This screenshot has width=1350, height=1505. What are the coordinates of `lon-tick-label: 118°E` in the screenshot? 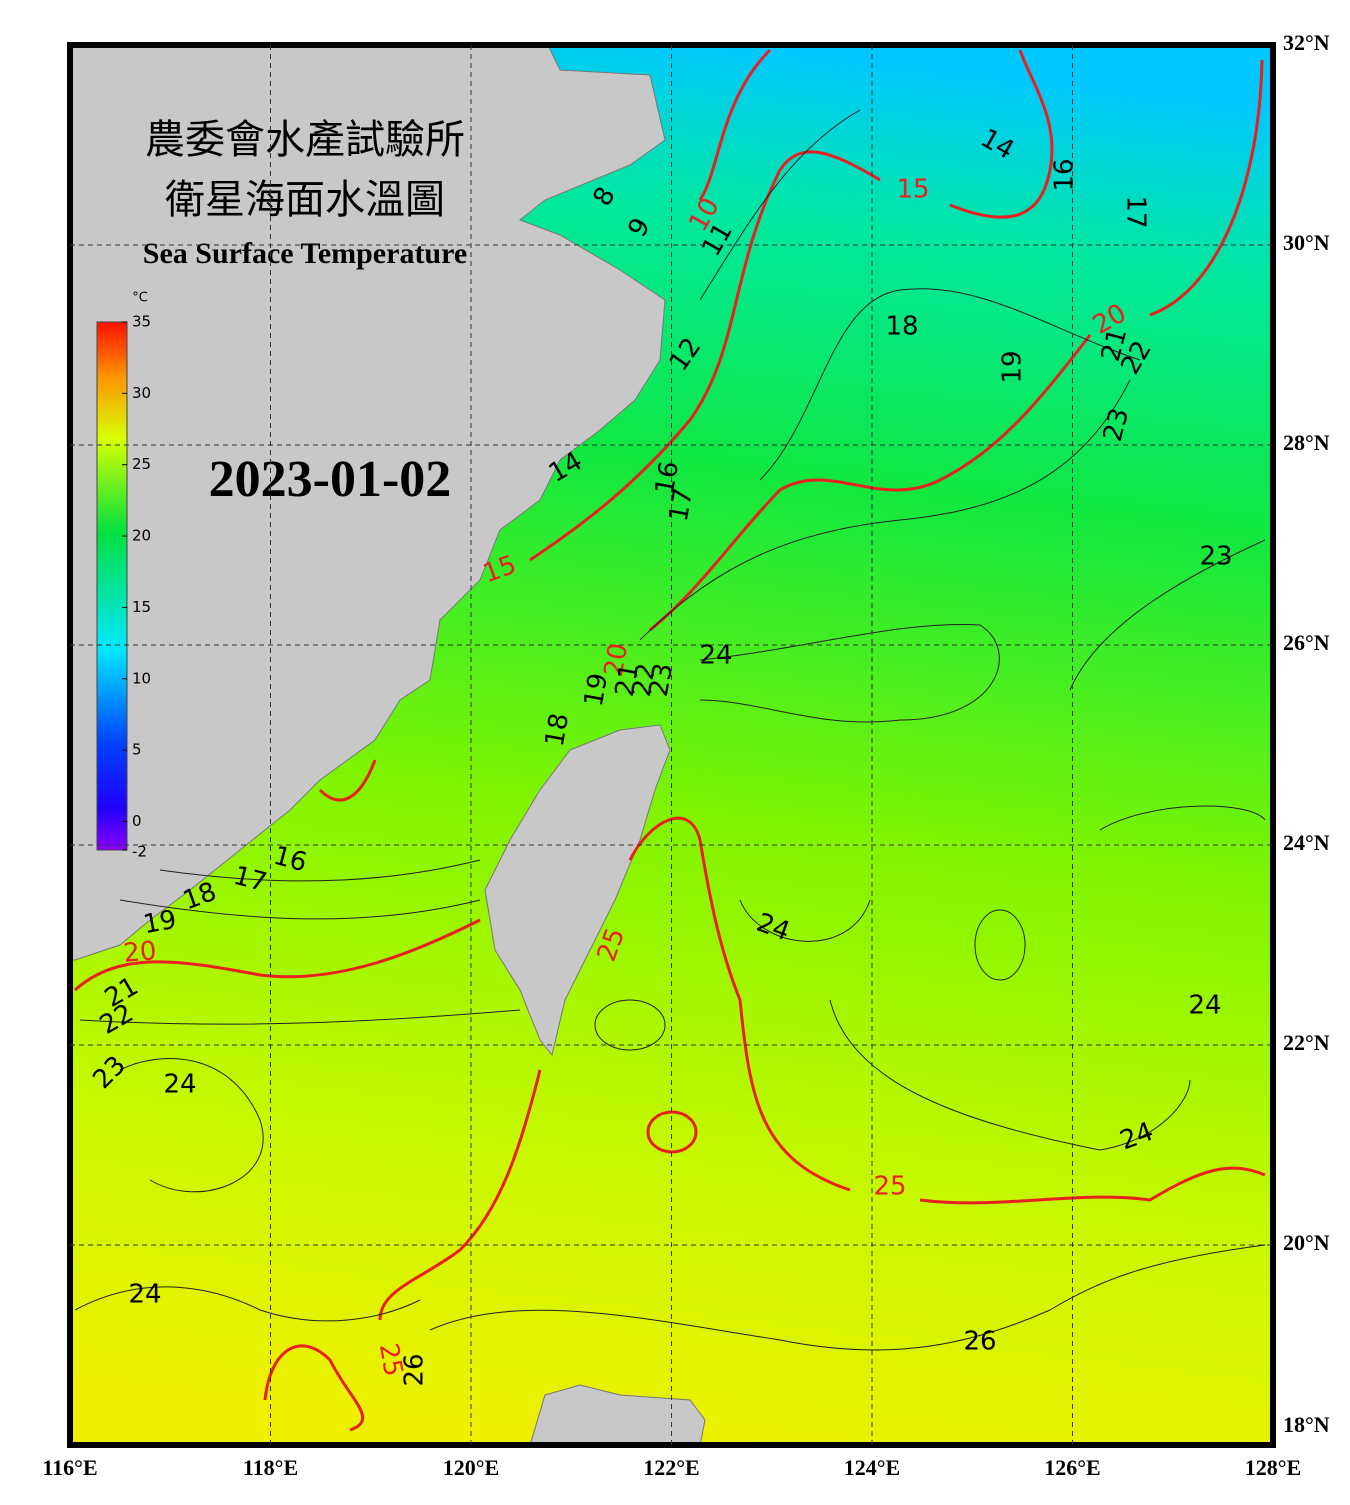 It's located at (270, 1467).